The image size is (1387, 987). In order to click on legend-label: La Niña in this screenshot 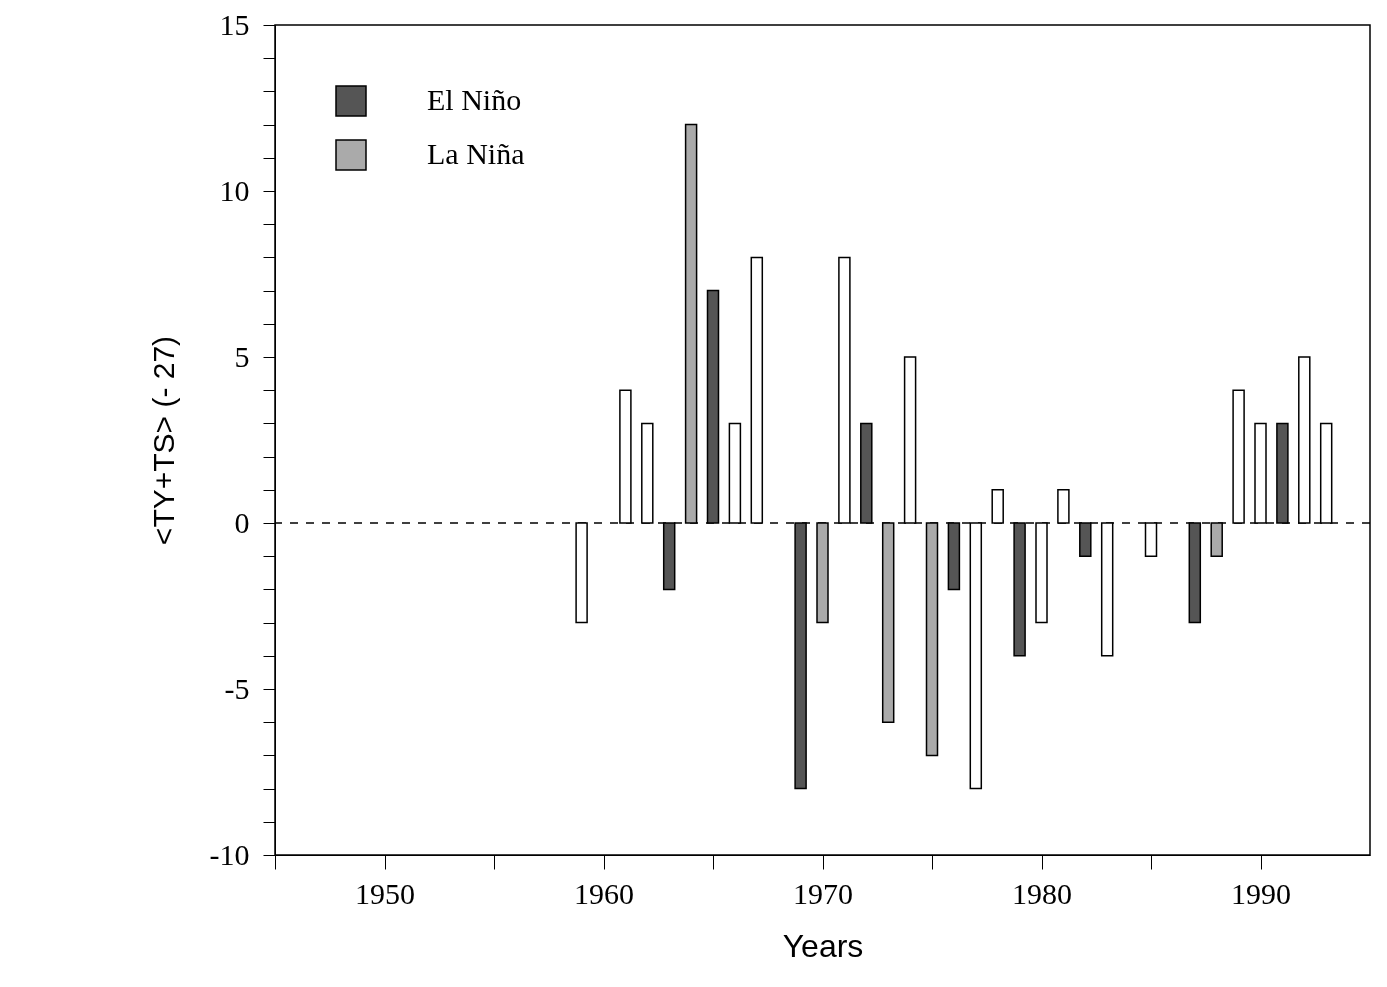, I will do `click(476, 153)`.